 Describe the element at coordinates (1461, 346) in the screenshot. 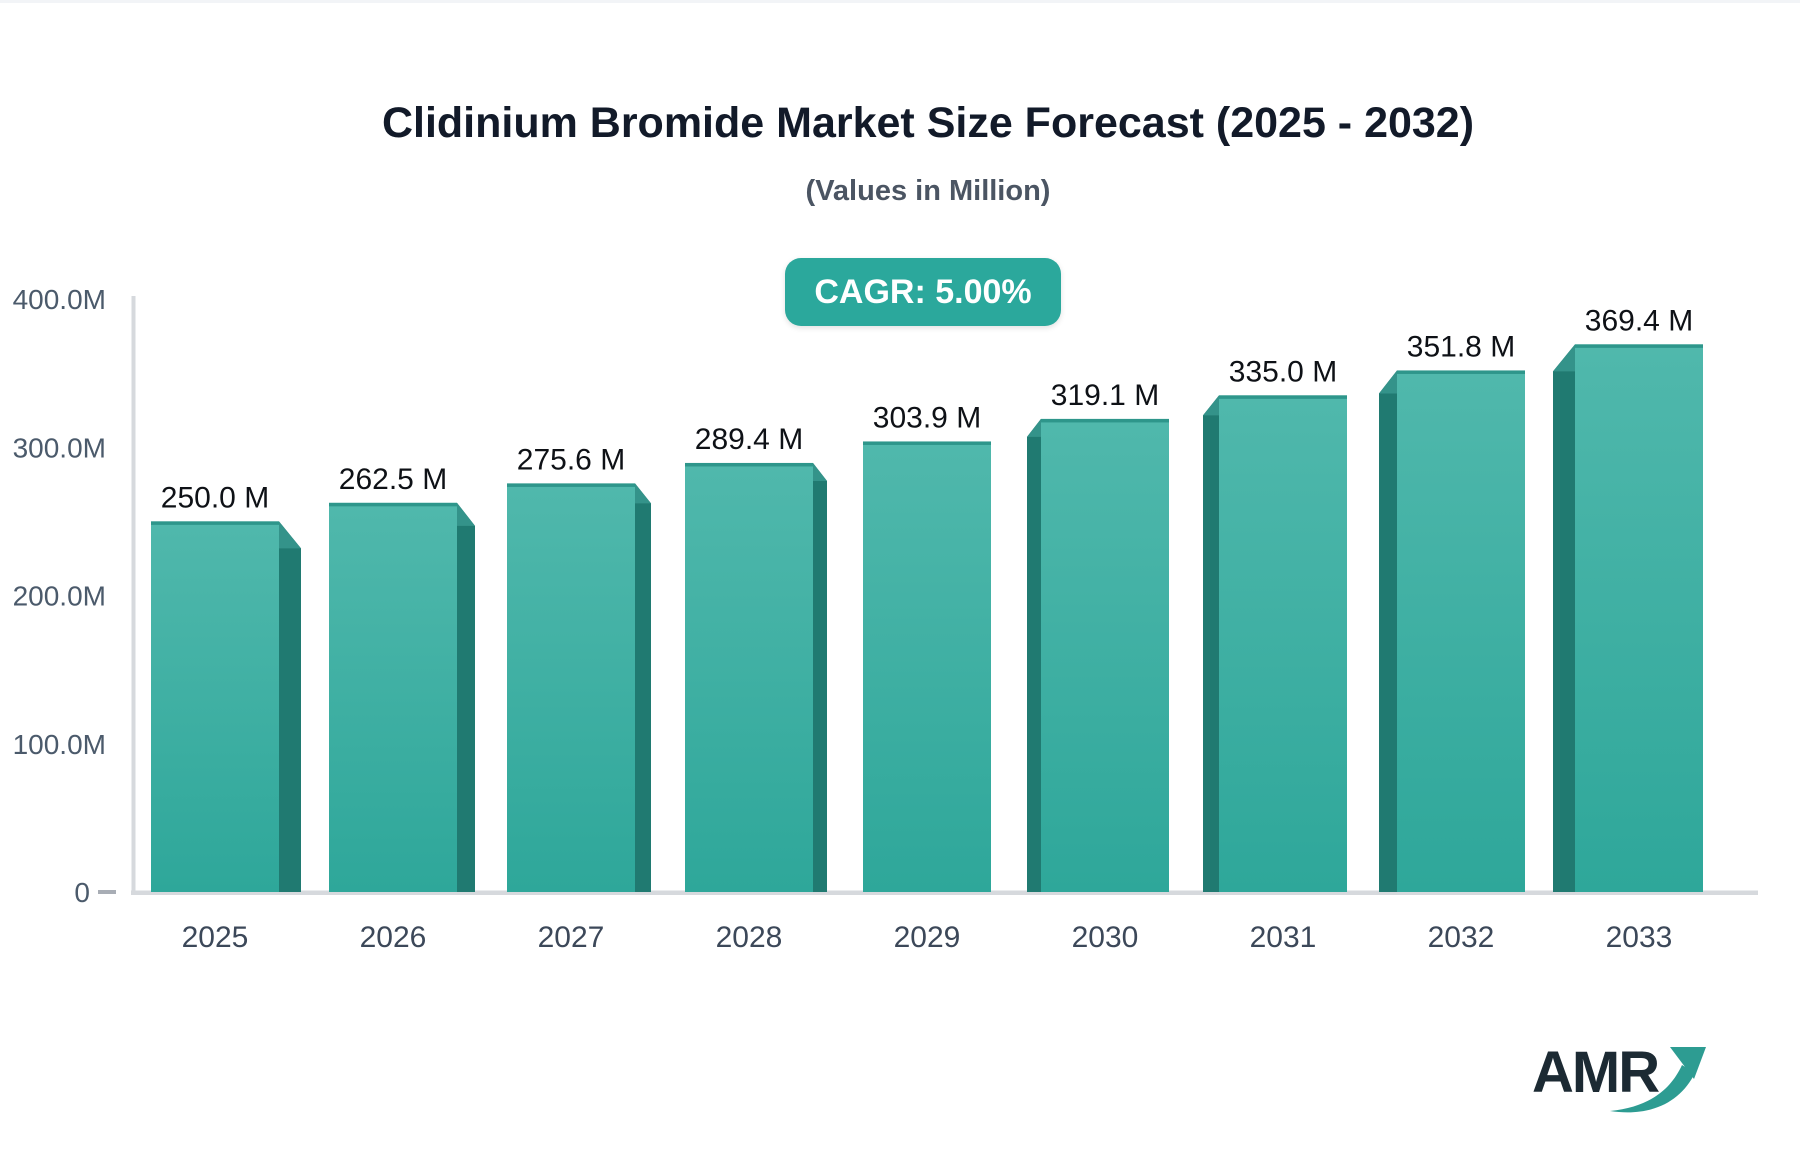

I see `bar-value-label: 351.8 M` at that location.